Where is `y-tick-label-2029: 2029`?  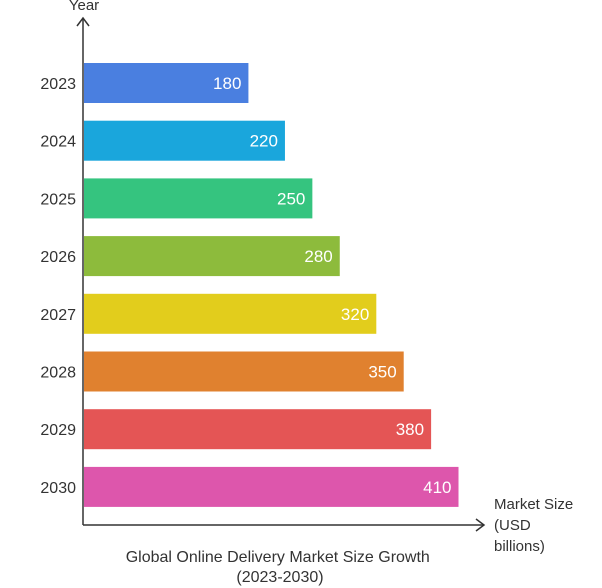
y-tick-label-2029: 2029 is located at coordinates (58, 430).